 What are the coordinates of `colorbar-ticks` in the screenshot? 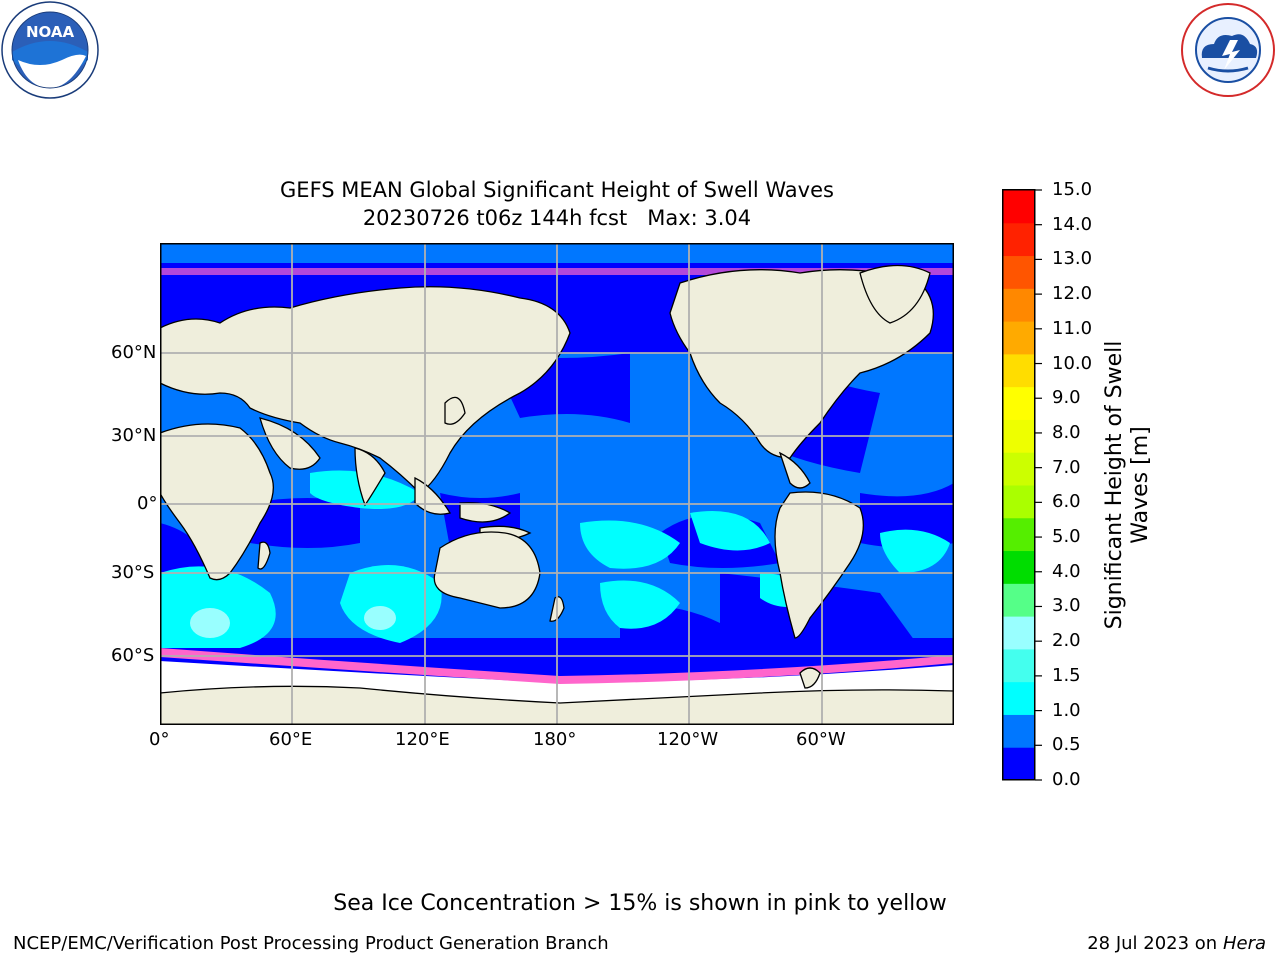 It's located at (1038, 485).